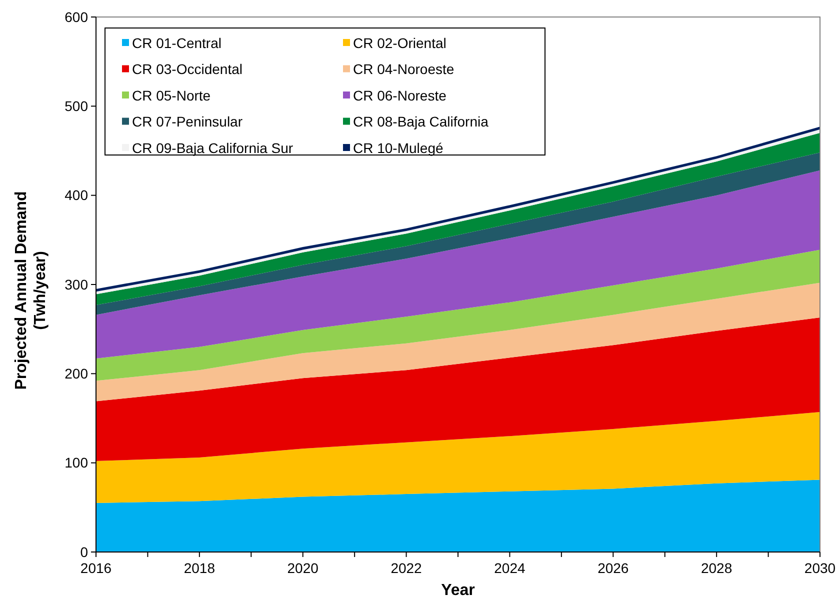 The height and width of the screenshot is (601, 837). Describe the element at coordinates (303, 568) in the screenshot. I see `x-tick-label: 2020` at that location.